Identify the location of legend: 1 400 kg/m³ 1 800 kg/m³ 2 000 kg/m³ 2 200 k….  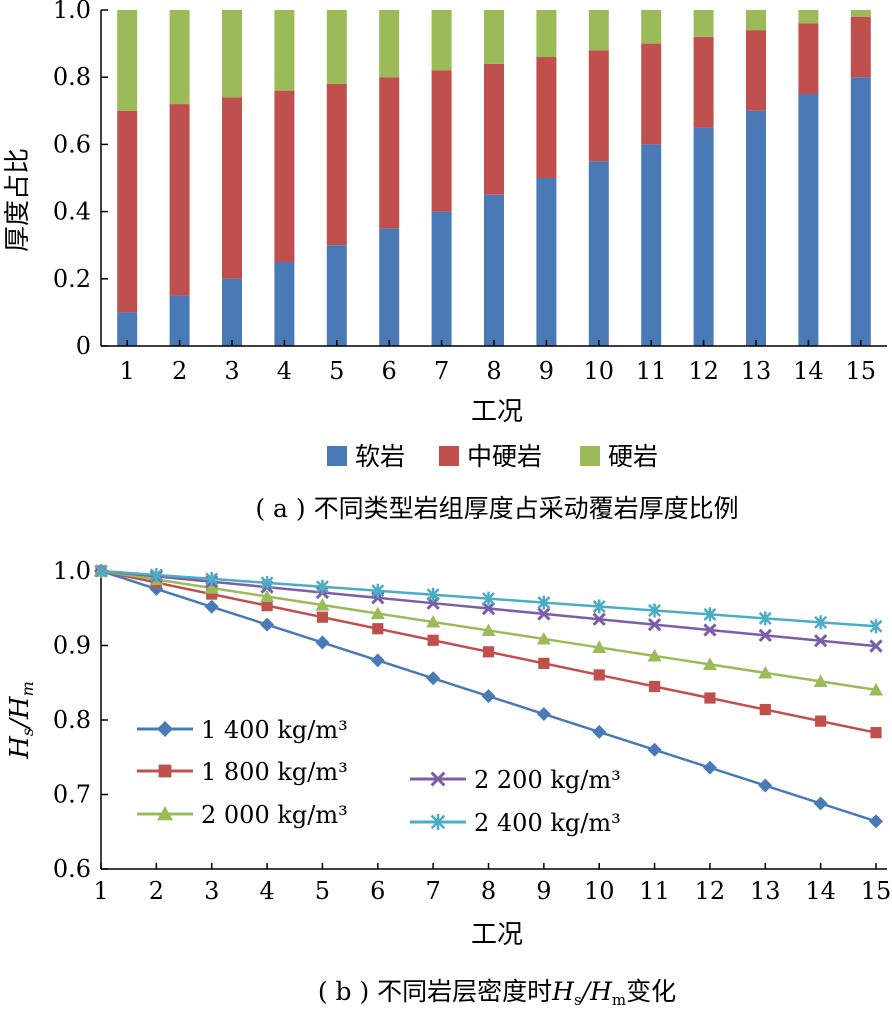
(379, 776).